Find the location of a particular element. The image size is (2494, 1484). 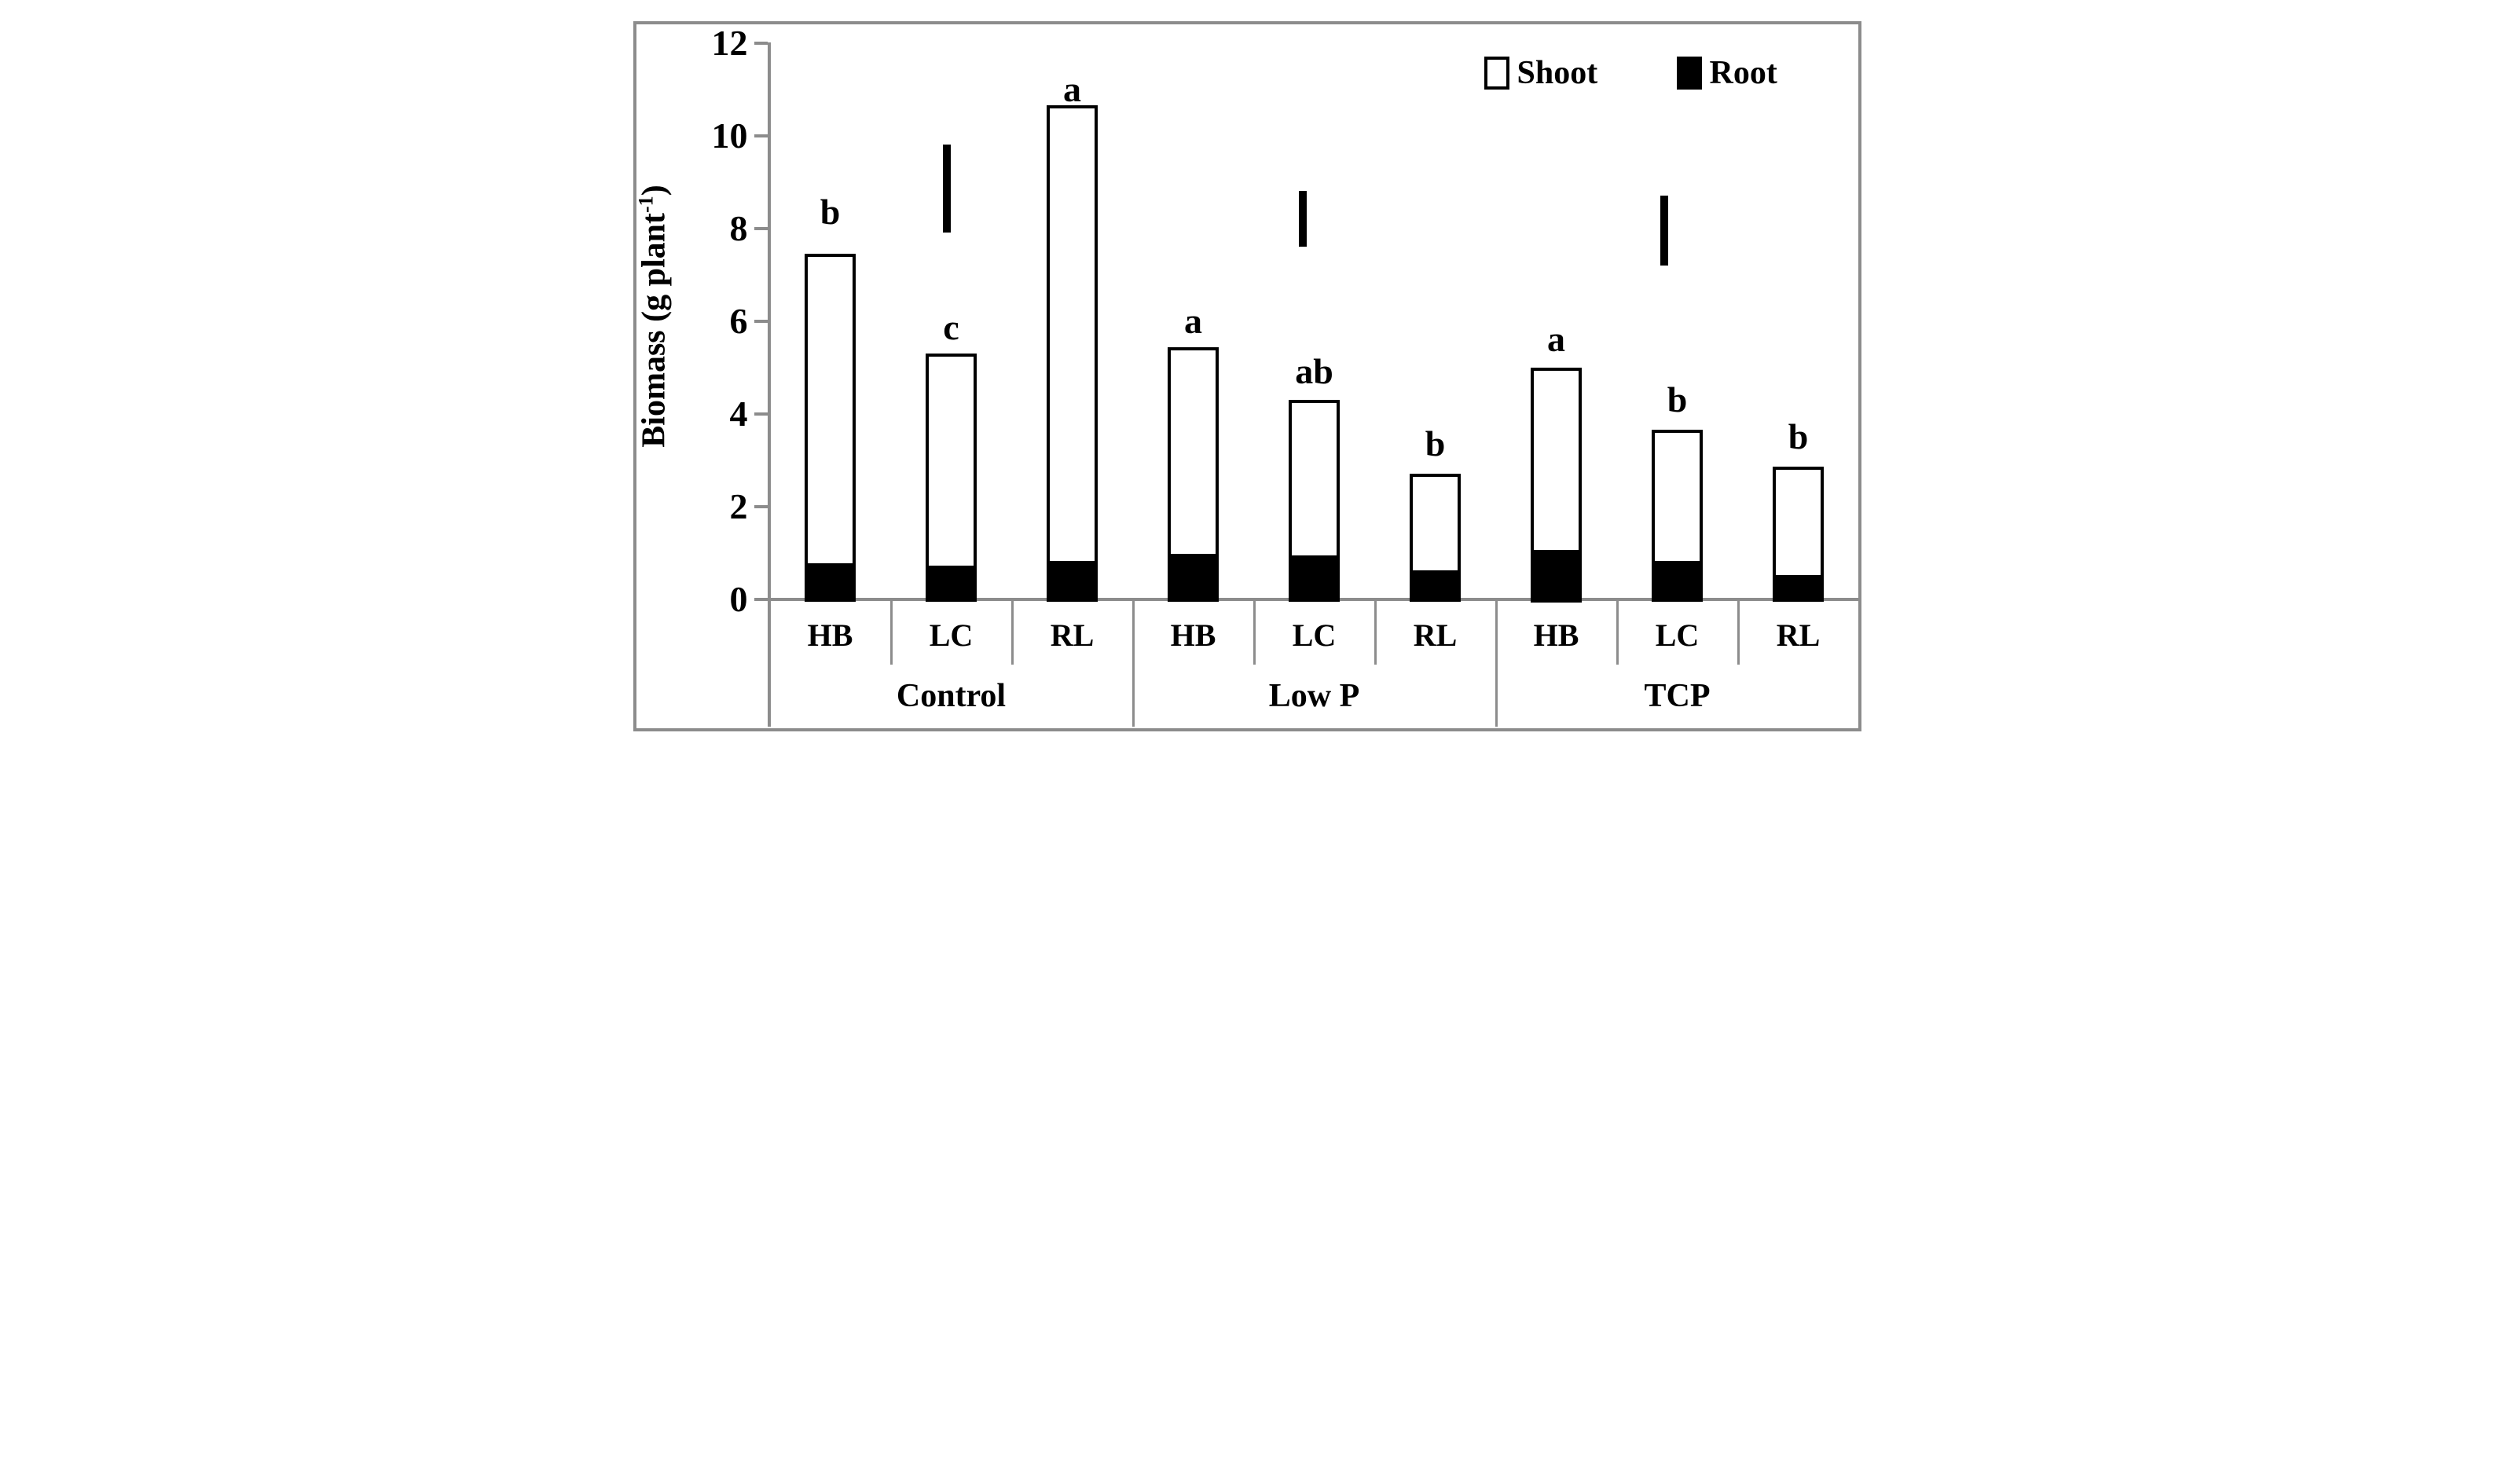

legend-item-root: Root is located at coordinates (1726, 73).